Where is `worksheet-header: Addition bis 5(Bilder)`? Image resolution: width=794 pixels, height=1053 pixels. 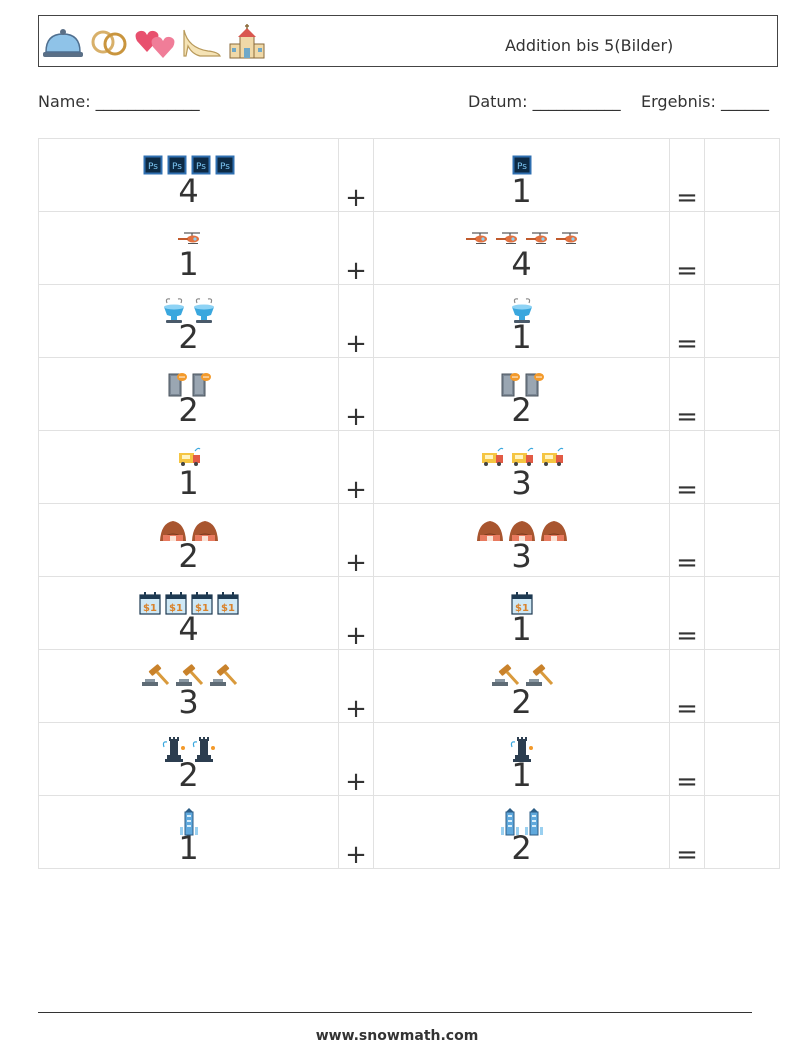 worksheet-header: Addition bis 5(Bilder) is located at coordinates (408, 41).